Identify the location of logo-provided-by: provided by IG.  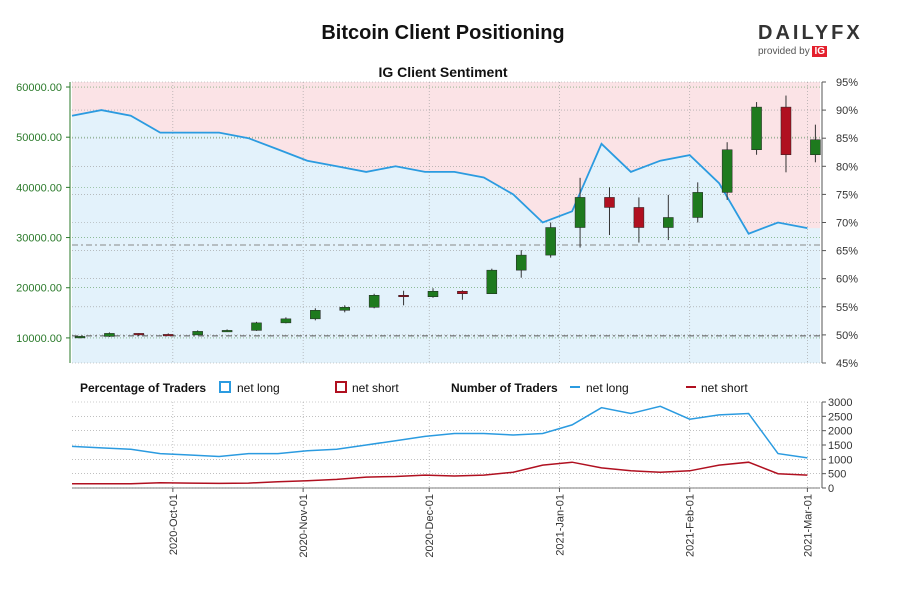
(813, 51).